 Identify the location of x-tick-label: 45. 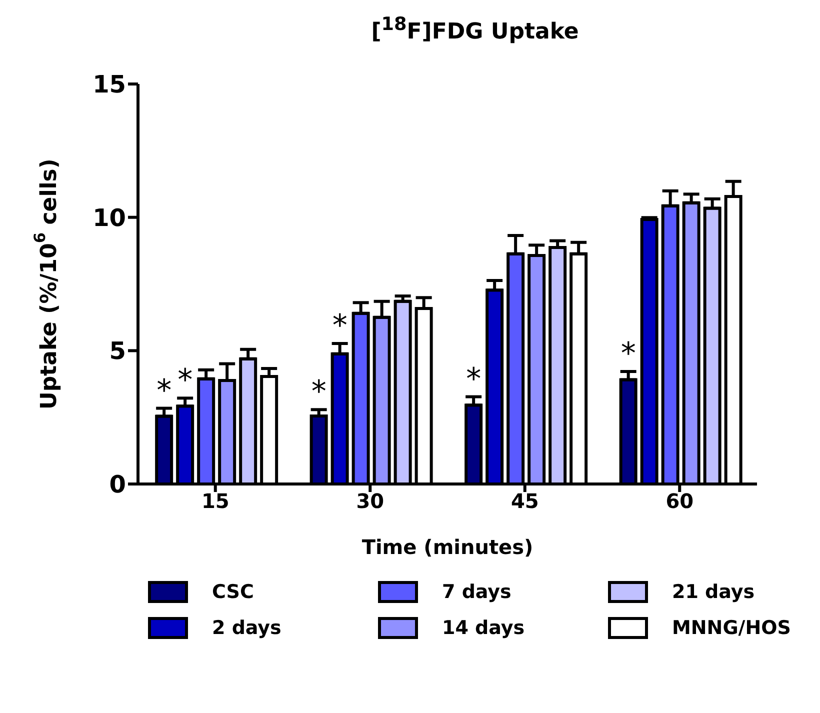
(524, 501).